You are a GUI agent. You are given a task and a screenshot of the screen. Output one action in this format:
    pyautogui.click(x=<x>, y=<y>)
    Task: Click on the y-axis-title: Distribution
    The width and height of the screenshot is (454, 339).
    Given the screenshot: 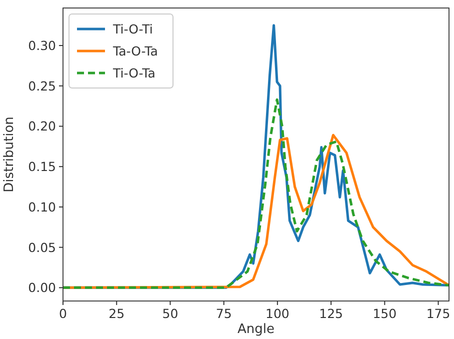 What is the action you would take?
    pyautogui.click(x=9, y=154)
    